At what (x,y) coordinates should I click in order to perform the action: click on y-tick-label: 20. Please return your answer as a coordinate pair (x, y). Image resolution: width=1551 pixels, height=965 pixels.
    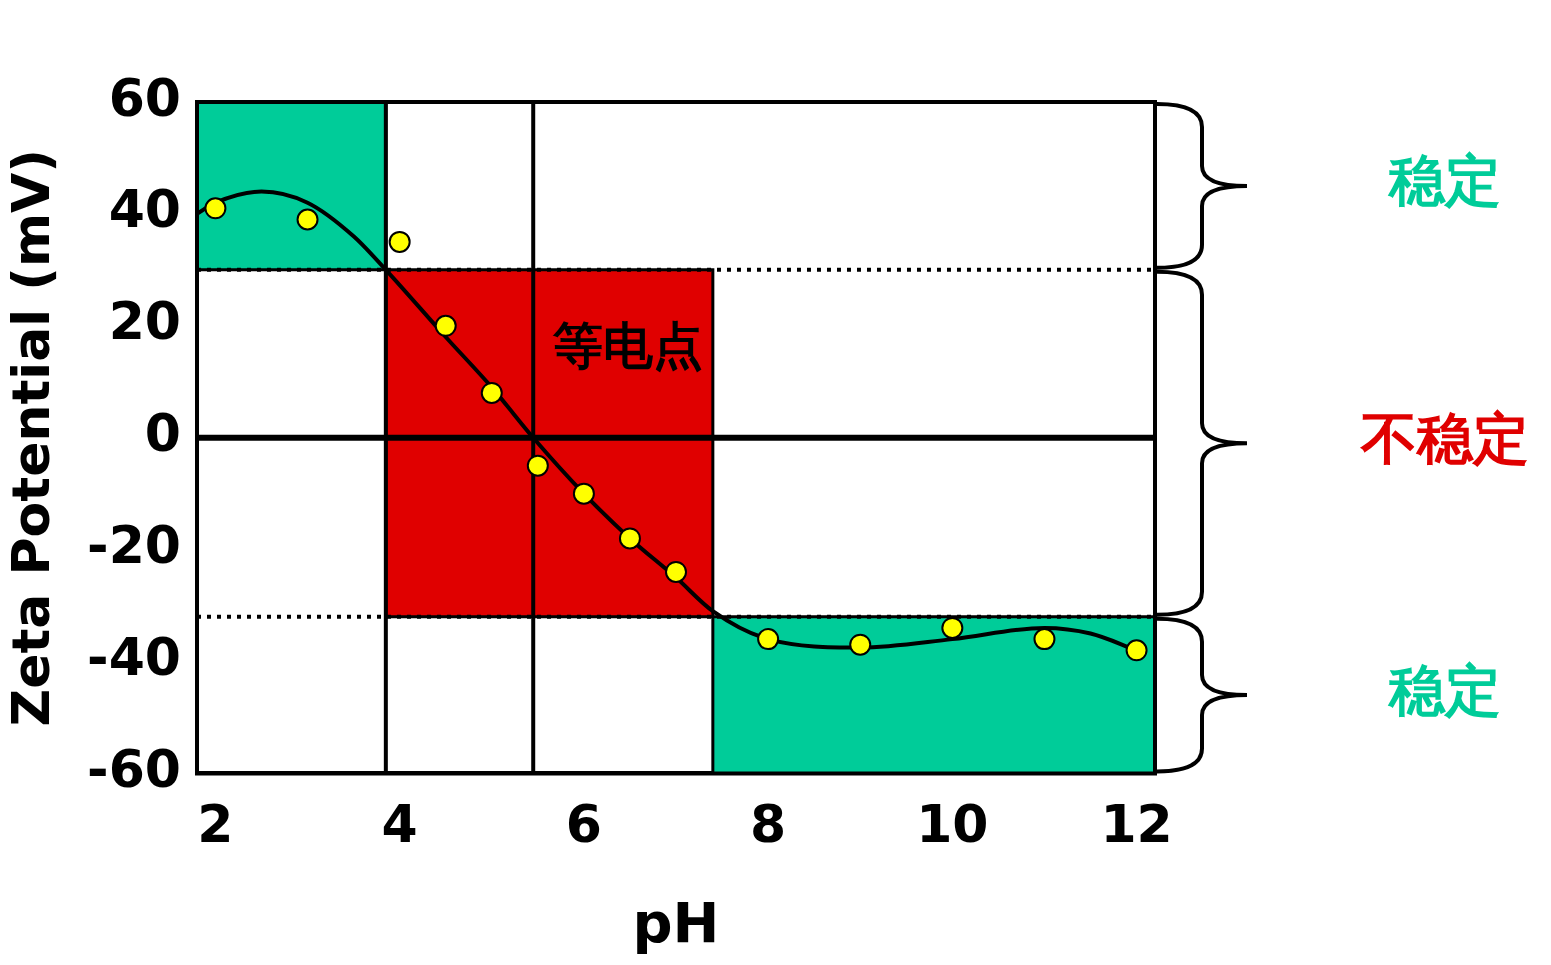
    Looking at the image, I should click on (144, 321).